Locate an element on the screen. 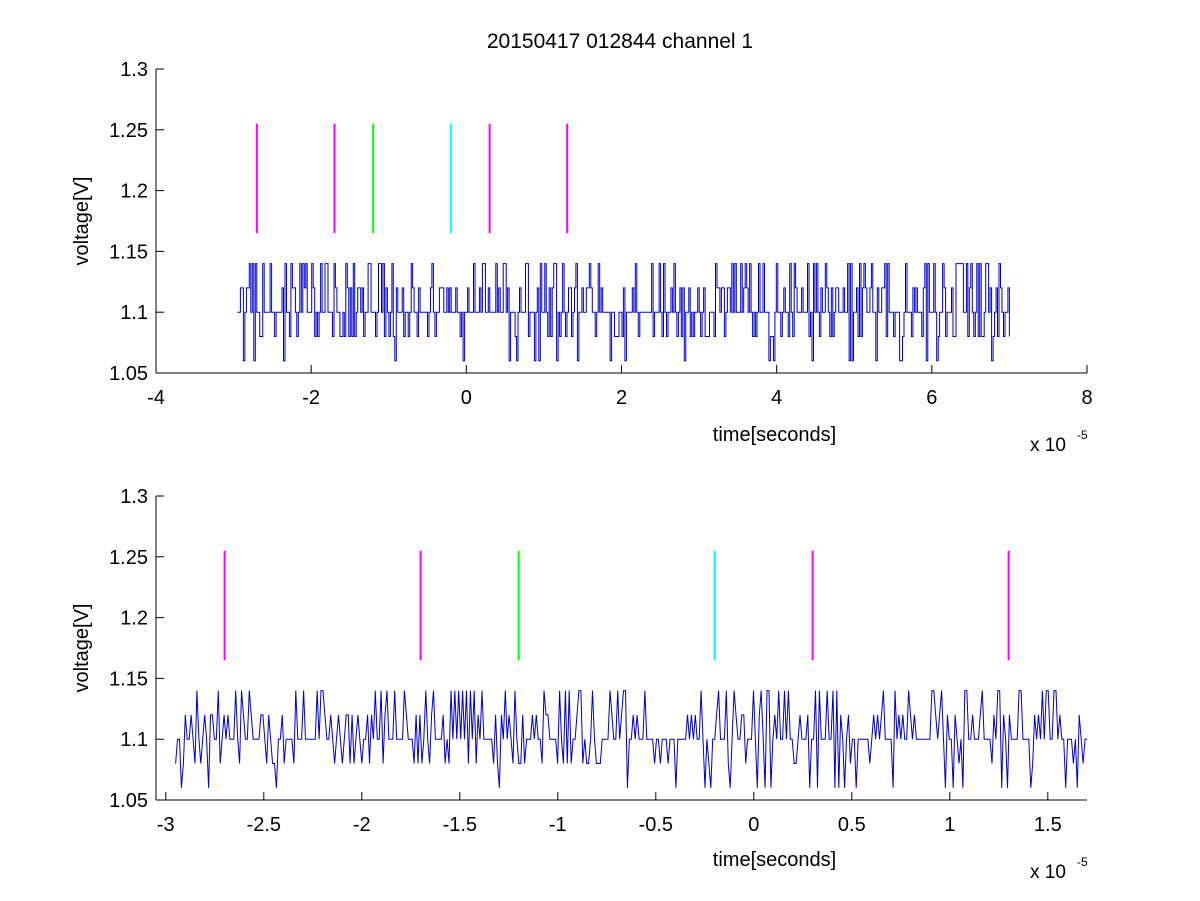  x-tick-label: 8 is located at coordinates (1086, 398).